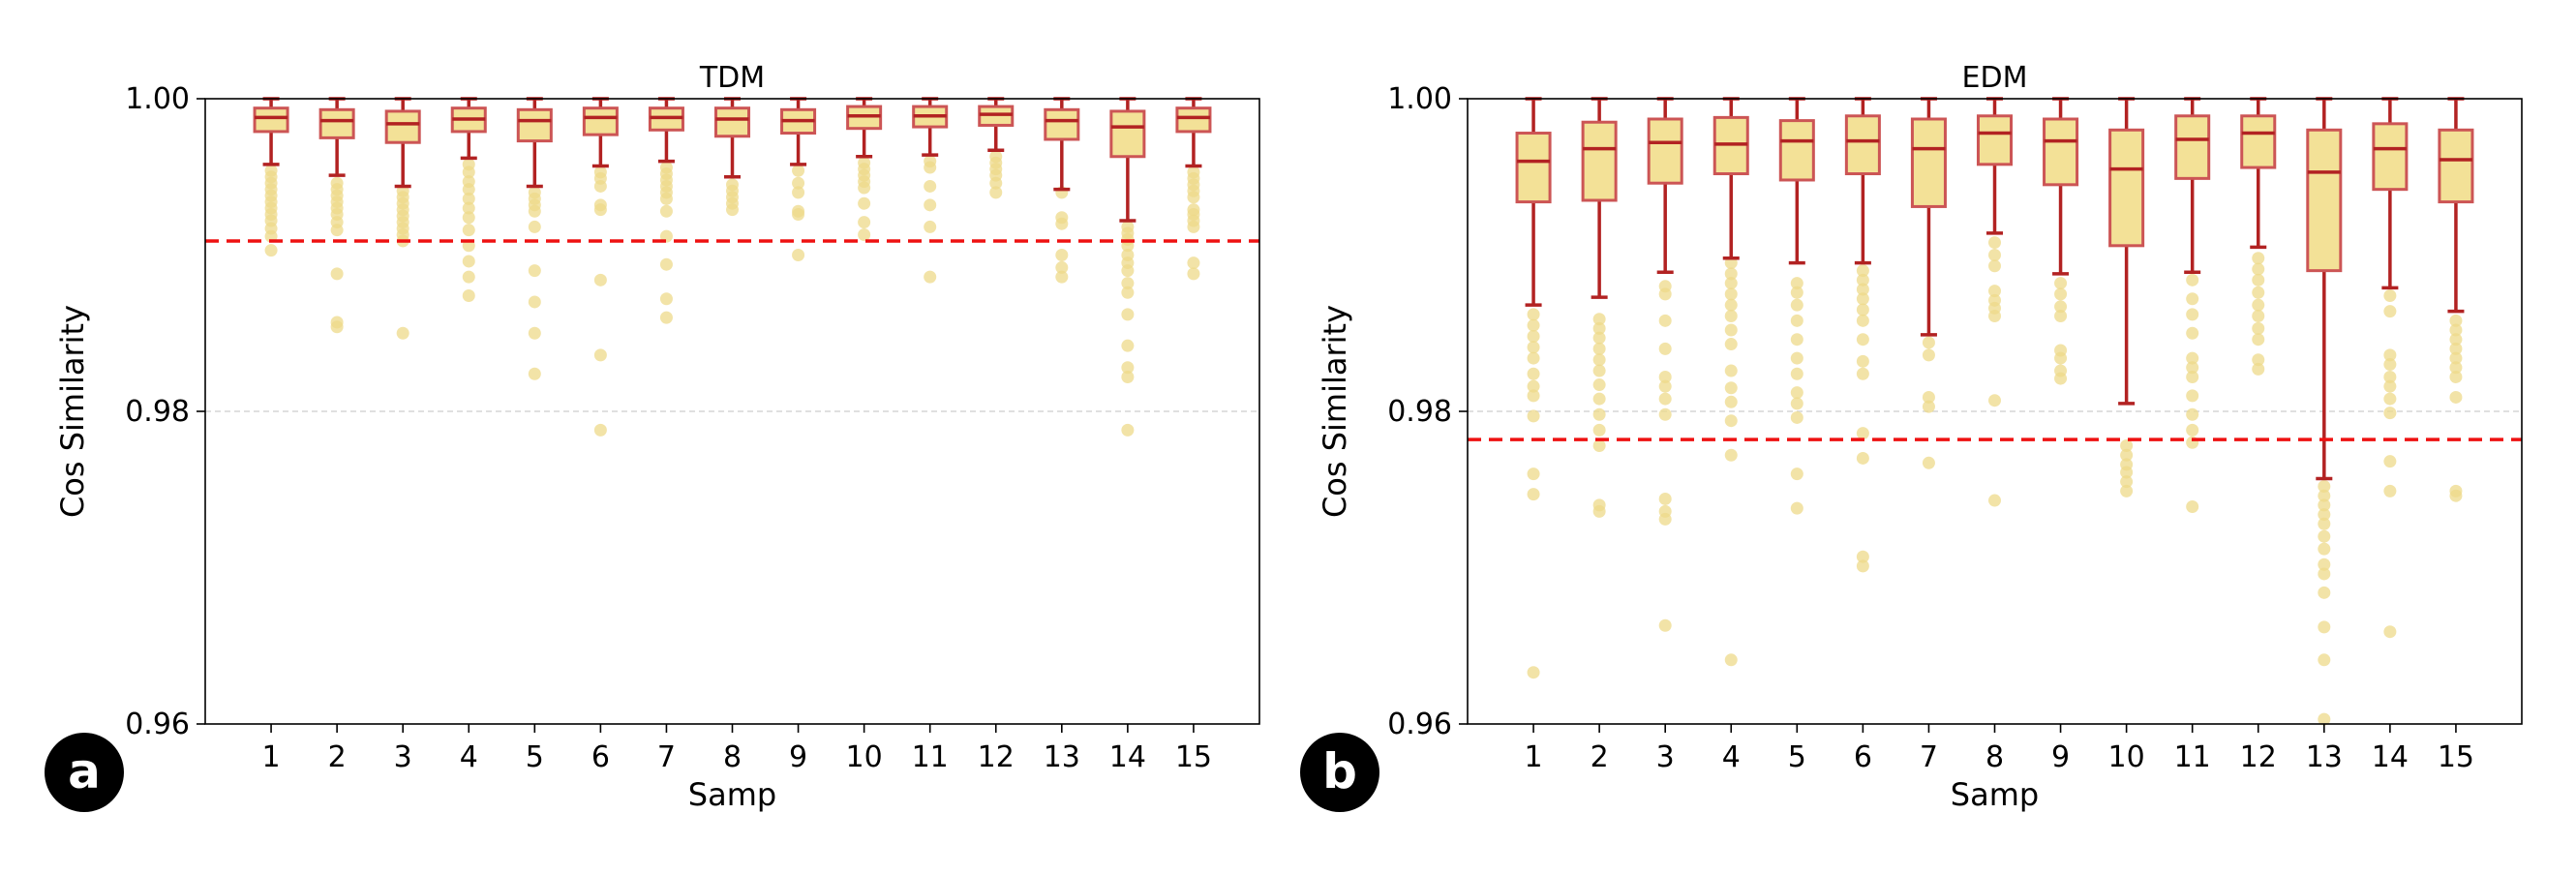 This screenshot has width=2576, height=874. Describe the element at coordinates (732, 757) in the screenshot. I see `panel-a-xtick-label: 8` at that location.